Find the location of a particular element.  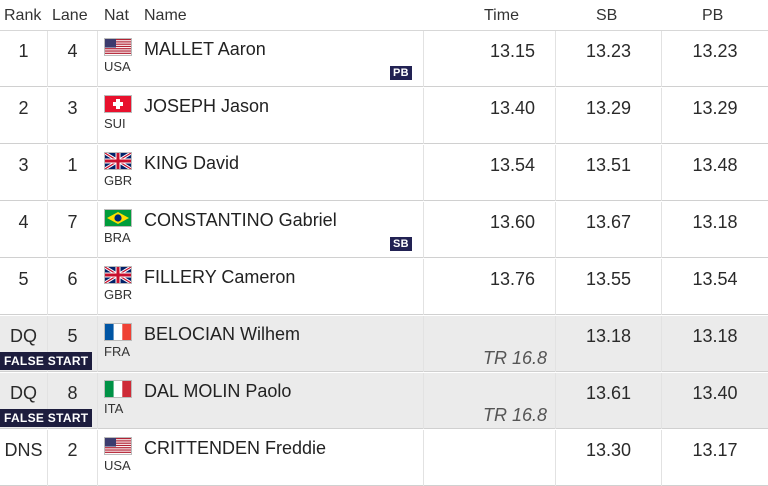

personal-best-value: 13.40 is located at coordinates (715, 393).